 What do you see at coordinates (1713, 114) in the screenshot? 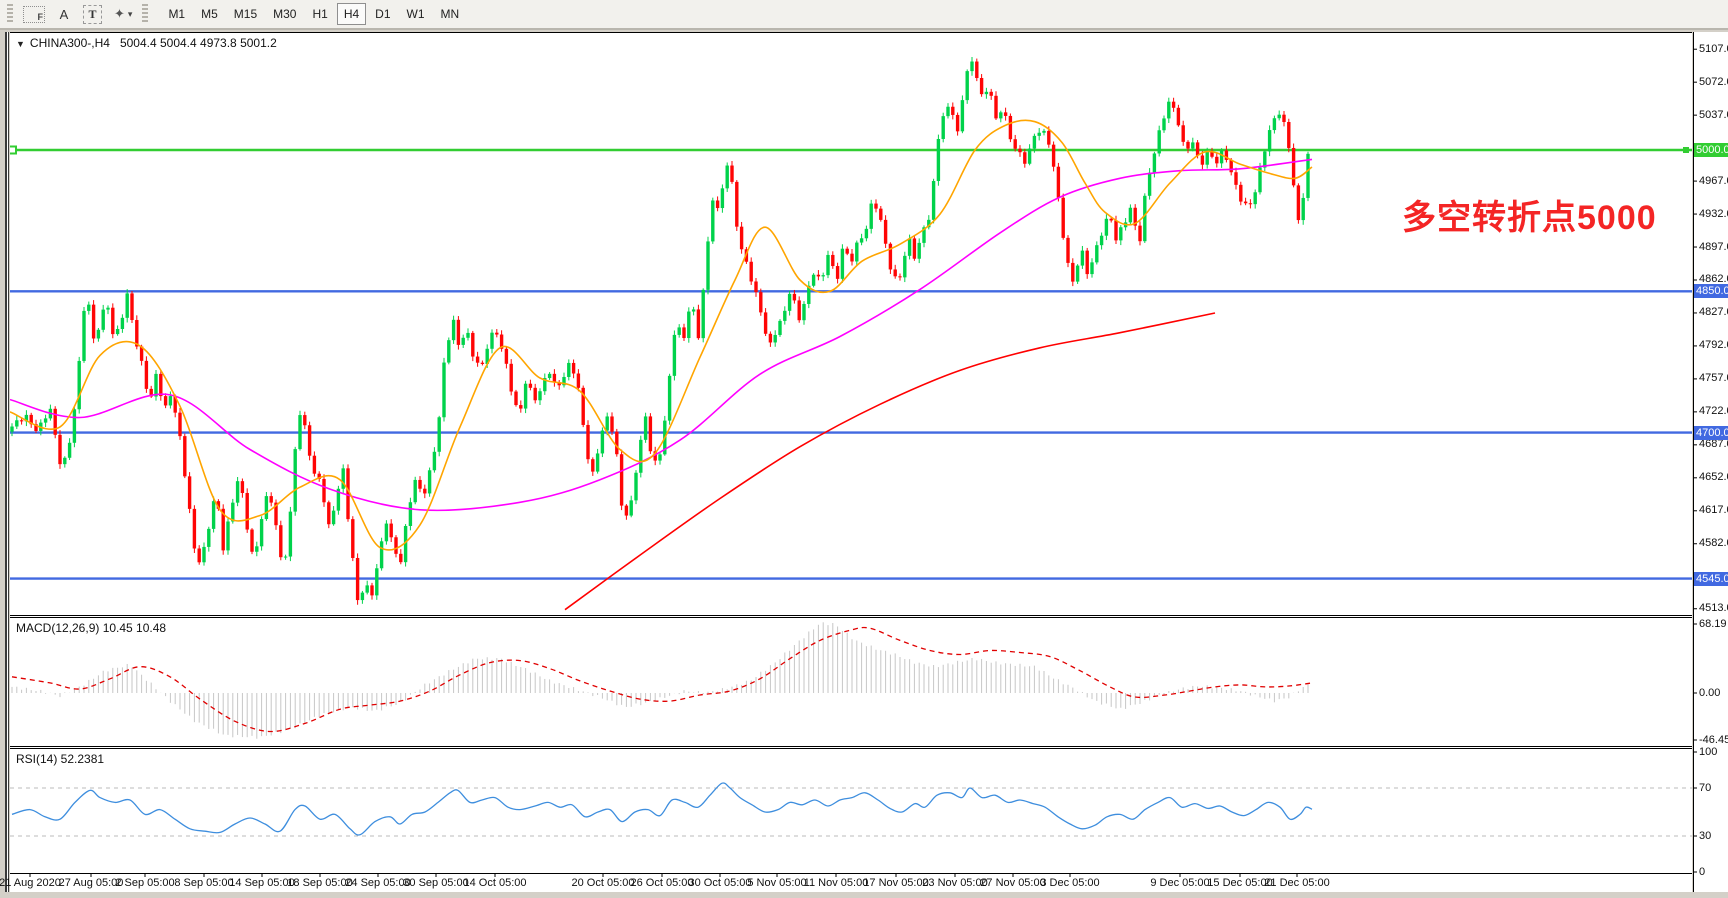
I see `price-tick-label: 5037.0` at bounding box center [1713, 114].